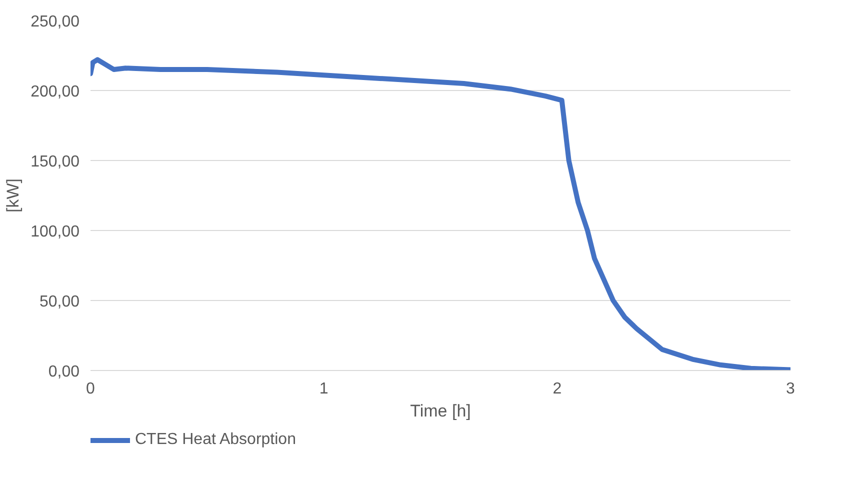 This screenshot has height=489, width=846. I want to click on y-tick-label: 250,00, so click(55, 22).